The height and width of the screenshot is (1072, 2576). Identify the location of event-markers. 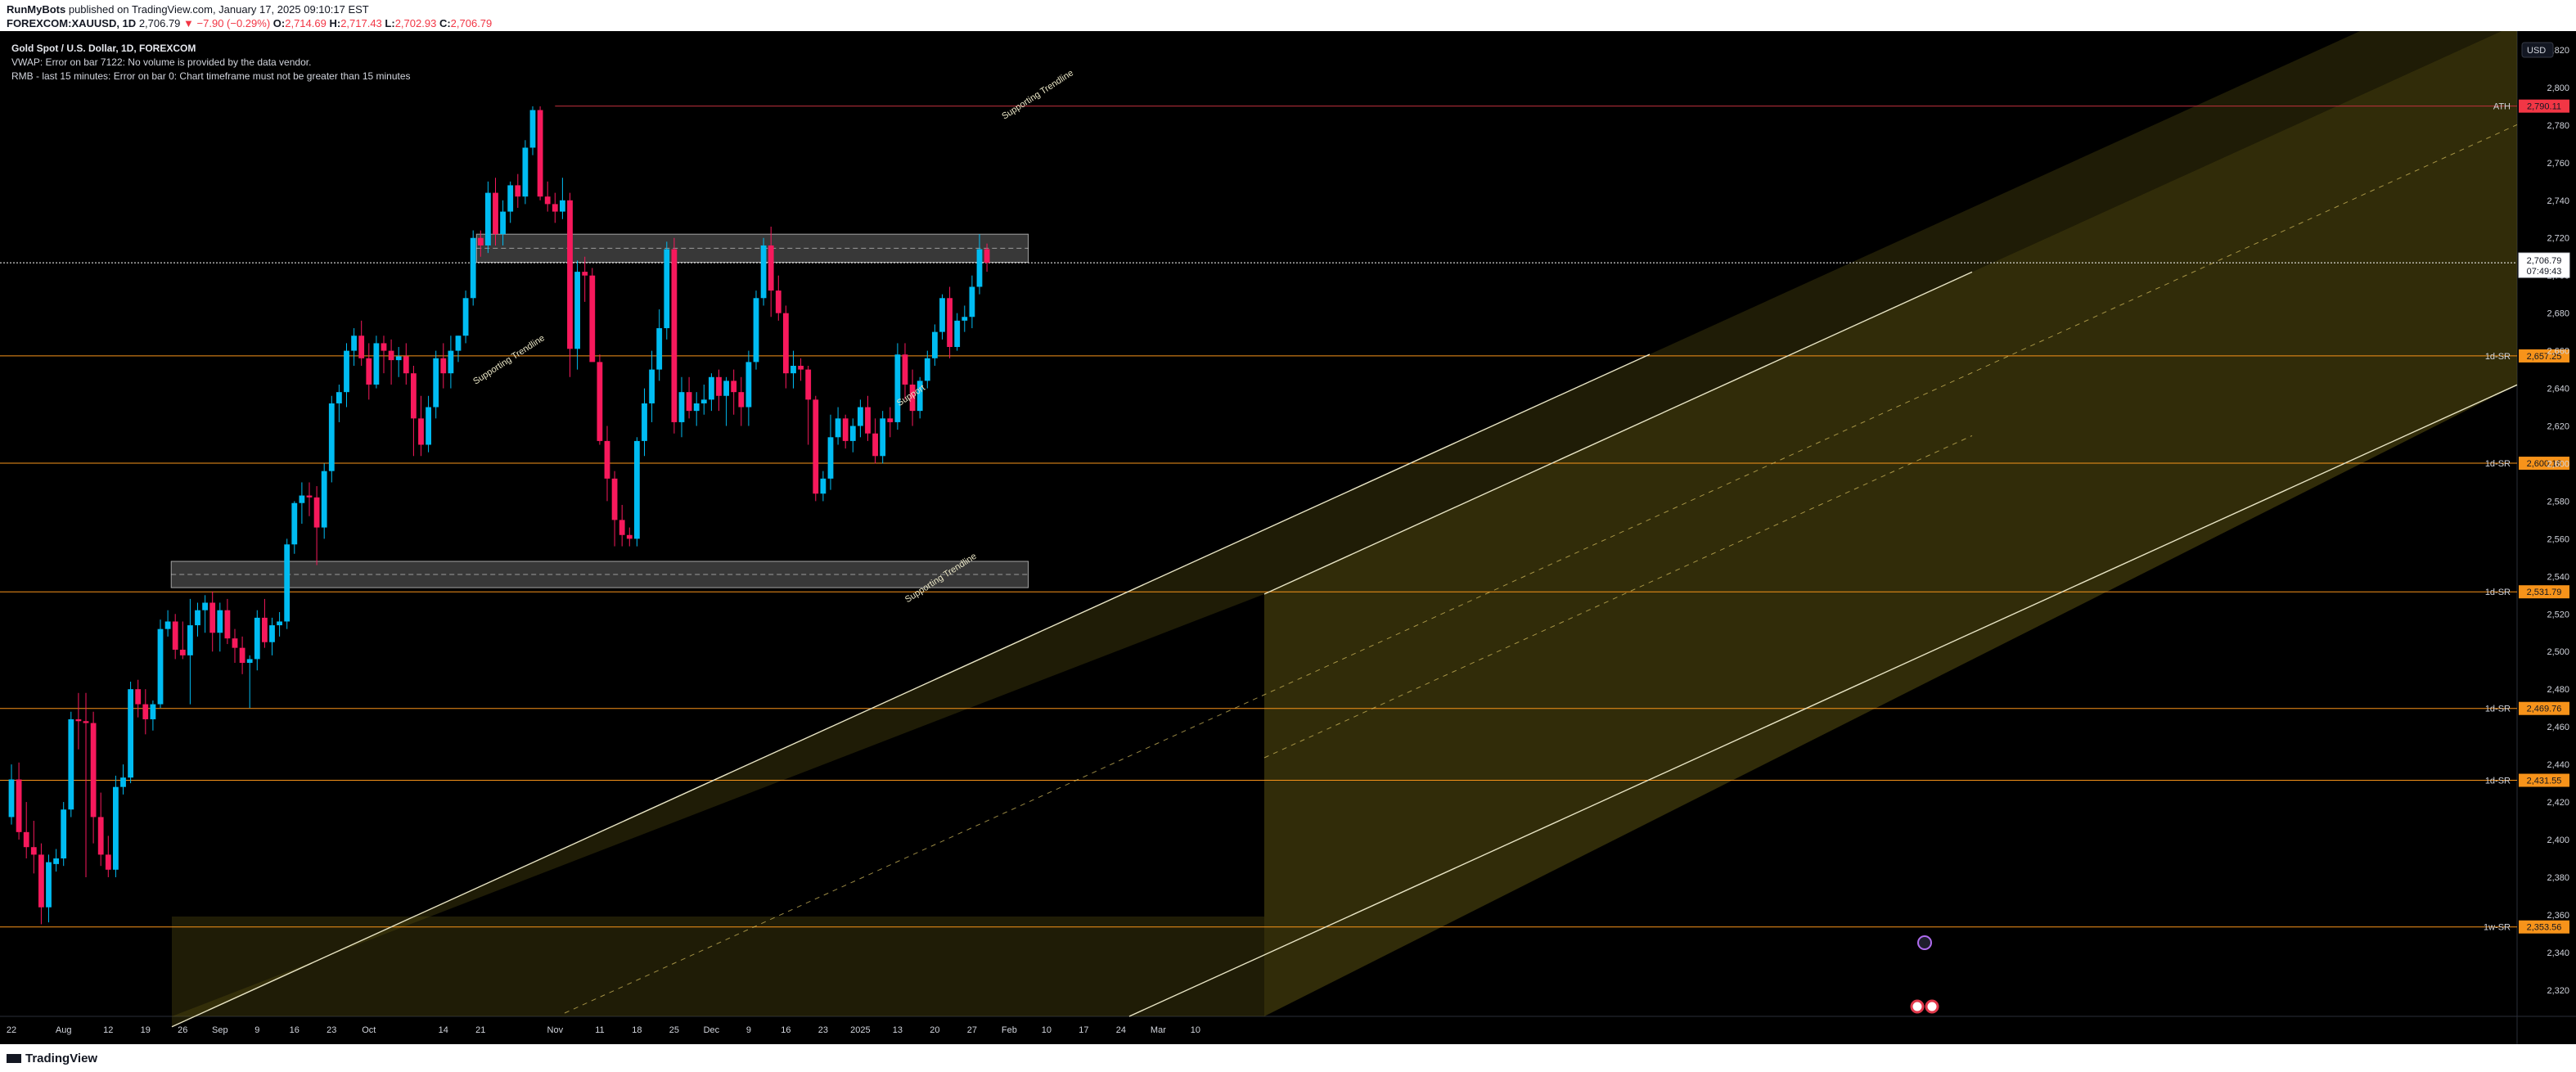
(1925, 974).